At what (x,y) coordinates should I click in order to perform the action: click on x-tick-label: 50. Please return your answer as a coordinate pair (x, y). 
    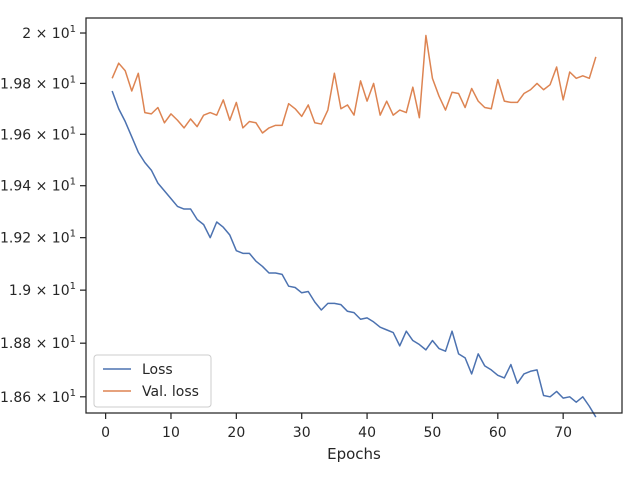
    Looking at the image, I should click on (433, 433).